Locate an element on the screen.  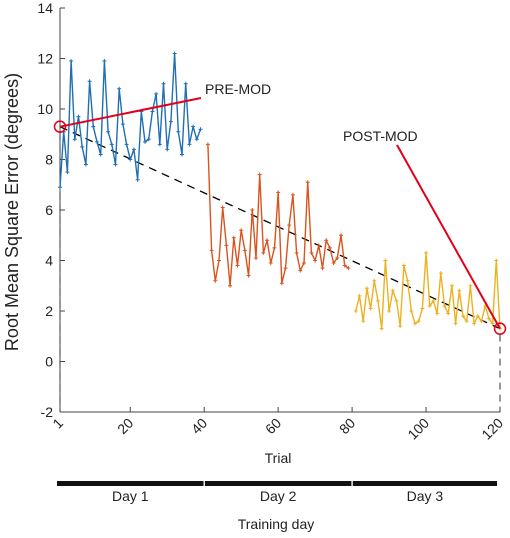
training-day-title: Training day is located at coordinates (276, 524).